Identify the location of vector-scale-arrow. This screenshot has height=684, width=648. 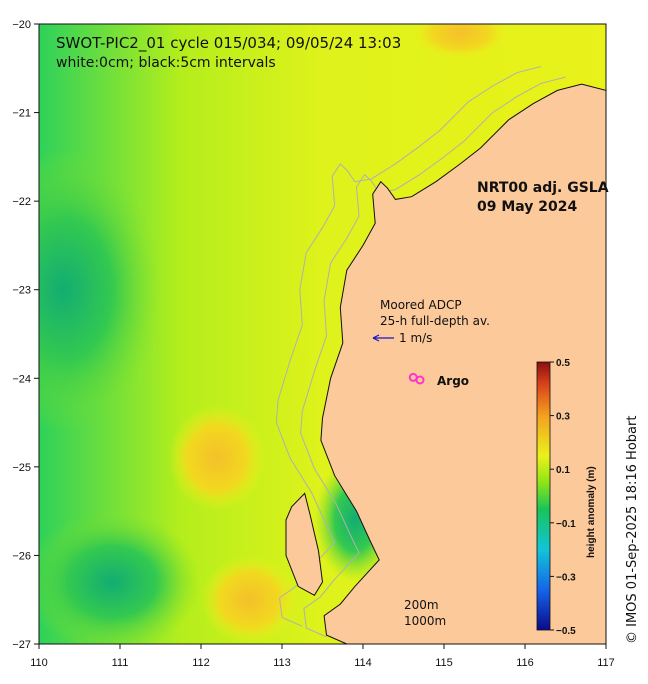
(383, 338).